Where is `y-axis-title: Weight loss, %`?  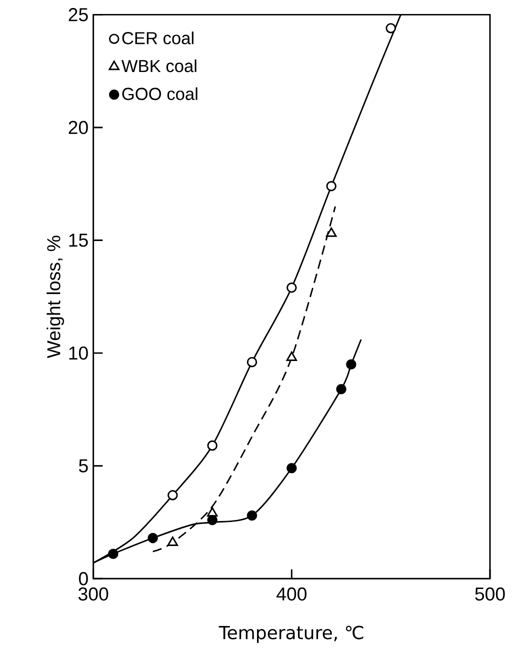
y-axis-title: Weight loss, % is located at coordinates (55, 297).